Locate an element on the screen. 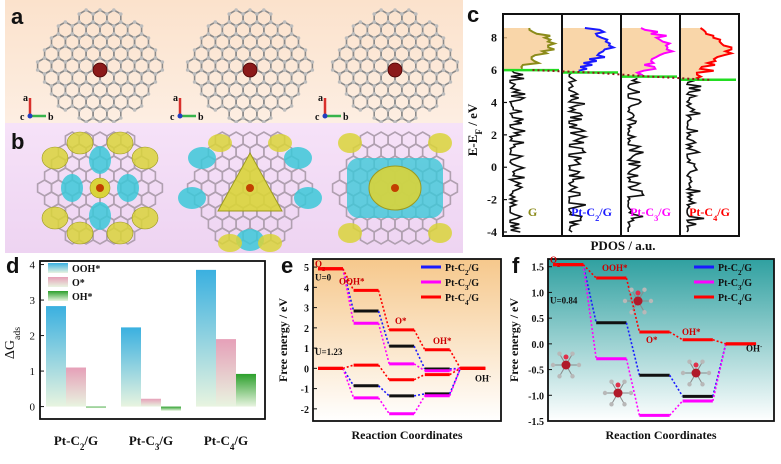  bar-plot-frame is located at coordinates (152, 340).